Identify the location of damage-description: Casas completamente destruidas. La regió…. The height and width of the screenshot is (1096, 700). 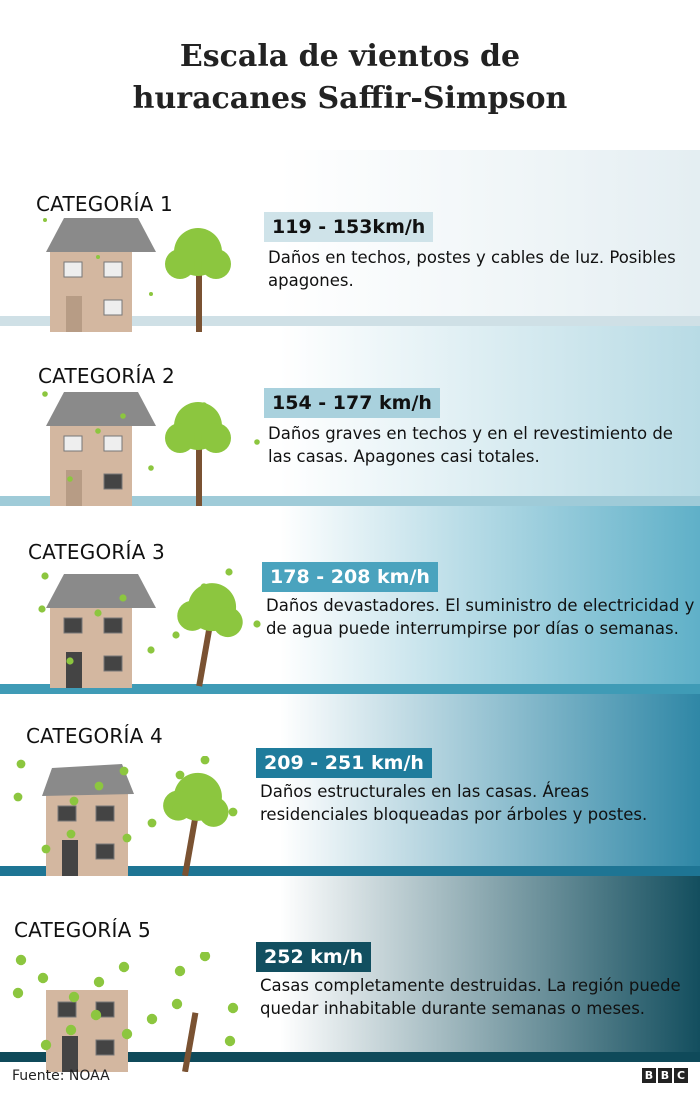
(470, 997).